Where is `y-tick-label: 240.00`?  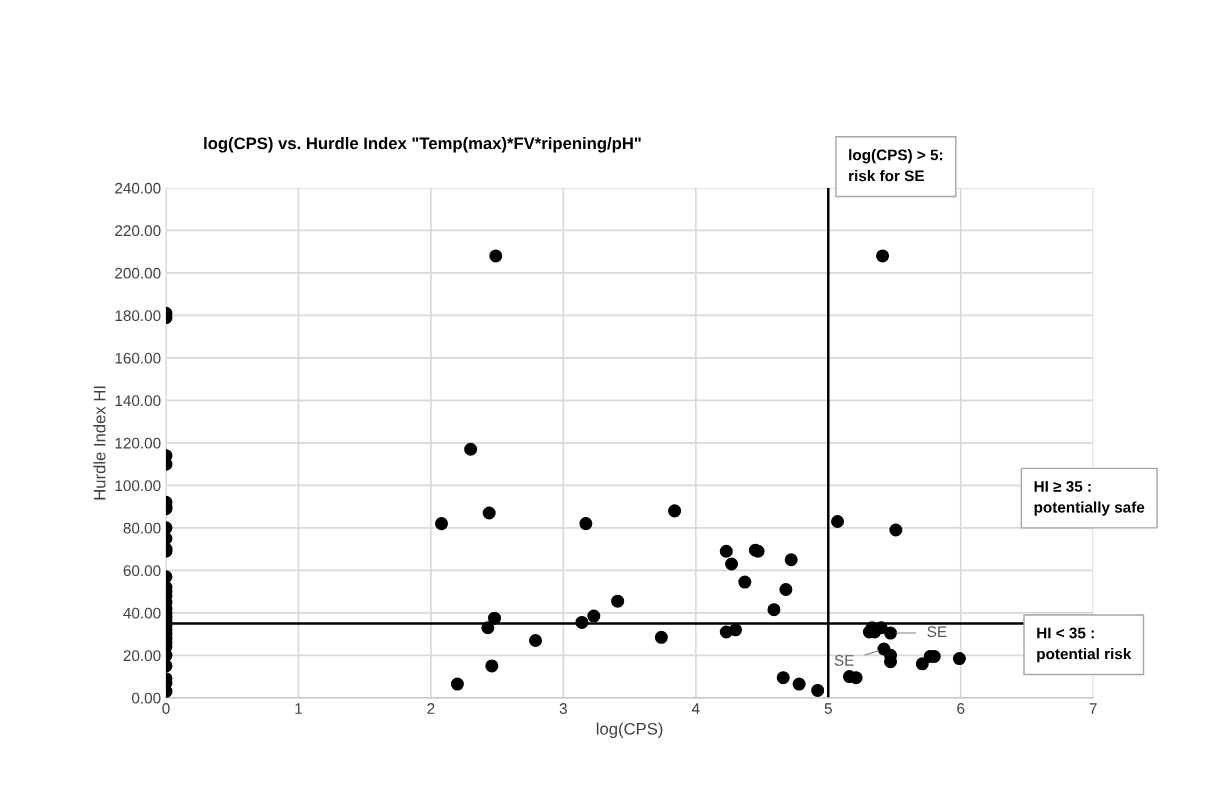
y-tick-label: 240.00 is located at coordinates (138, 188).